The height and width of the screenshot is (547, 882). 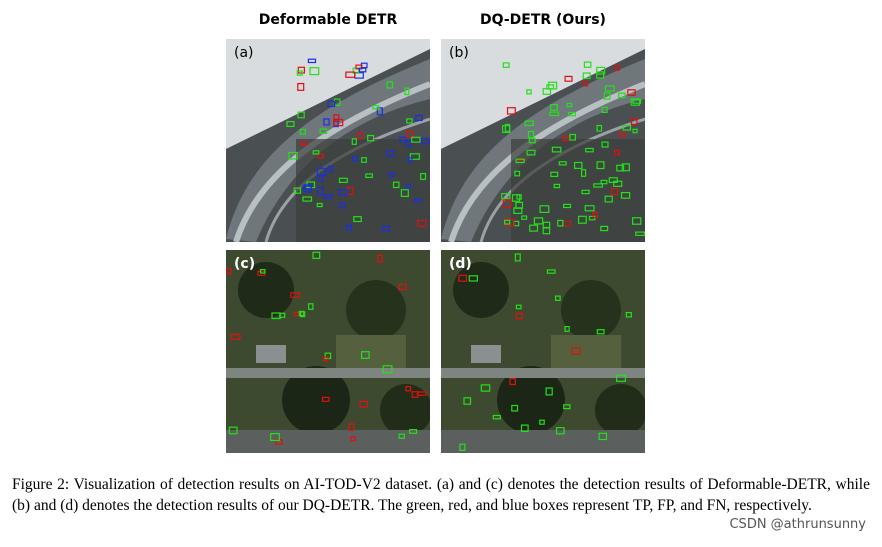 I want to click on column-title-deformable-detr: Deformable DETR, so click(x=328, y=20).